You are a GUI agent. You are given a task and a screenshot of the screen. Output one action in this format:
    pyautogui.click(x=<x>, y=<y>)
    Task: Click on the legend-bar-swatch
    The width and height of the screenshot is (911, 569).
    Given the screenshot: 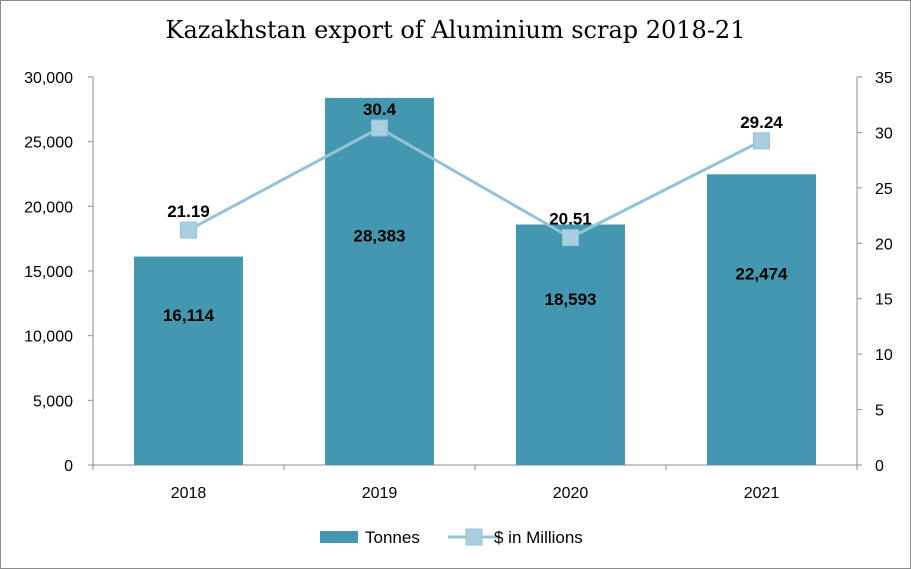 What is the action you would take?
    pyautogui.click(x=339, y=537)
    